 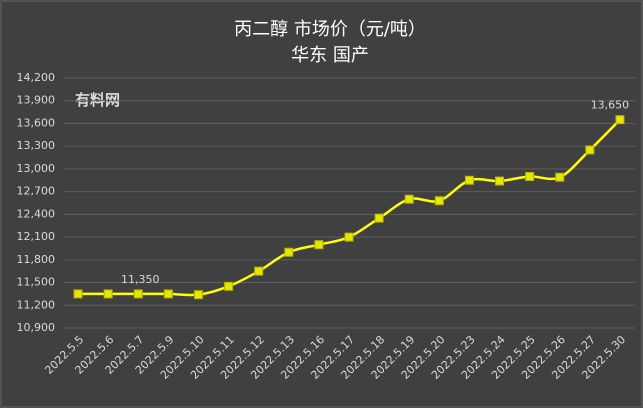 What do you see at coordinates (36, 191) in the screenshot?
I see `y-tick-label: 12,700` at bounding box center [36, 191].